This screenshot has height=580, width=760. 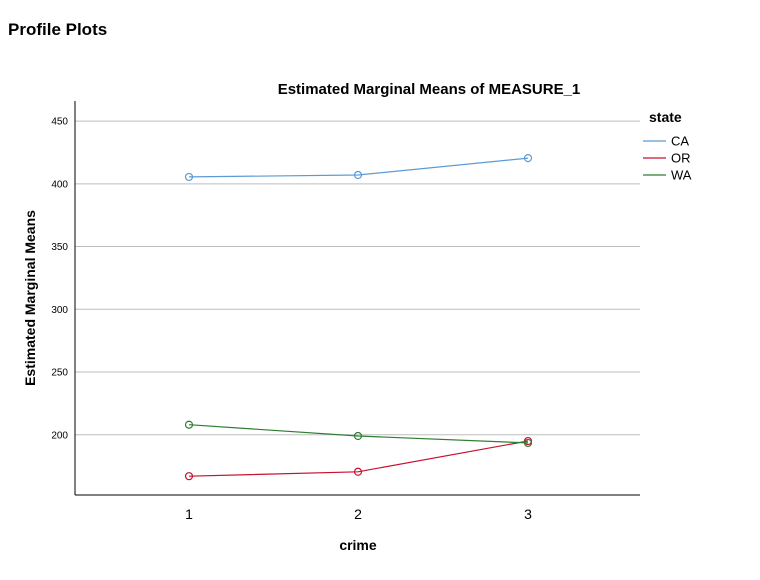 I want to click on legend: state CA OR WA, so click(x=667, y=146).